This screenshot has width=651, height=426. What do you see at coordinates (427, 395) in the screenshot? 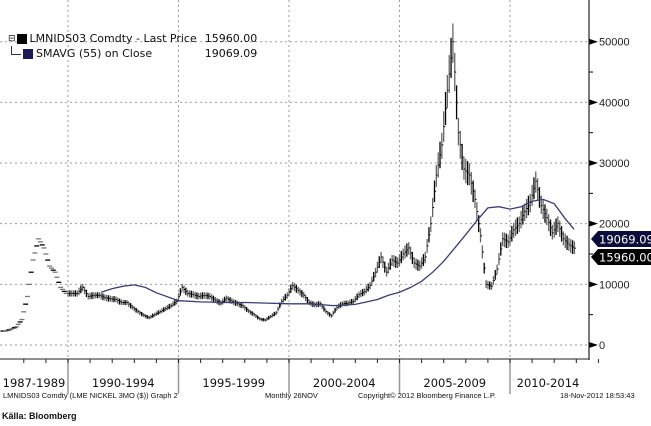
I see `footer-copyright: Copyright© 2012 Bloomberg Finance L.P.` at bounding box center [427, 395].